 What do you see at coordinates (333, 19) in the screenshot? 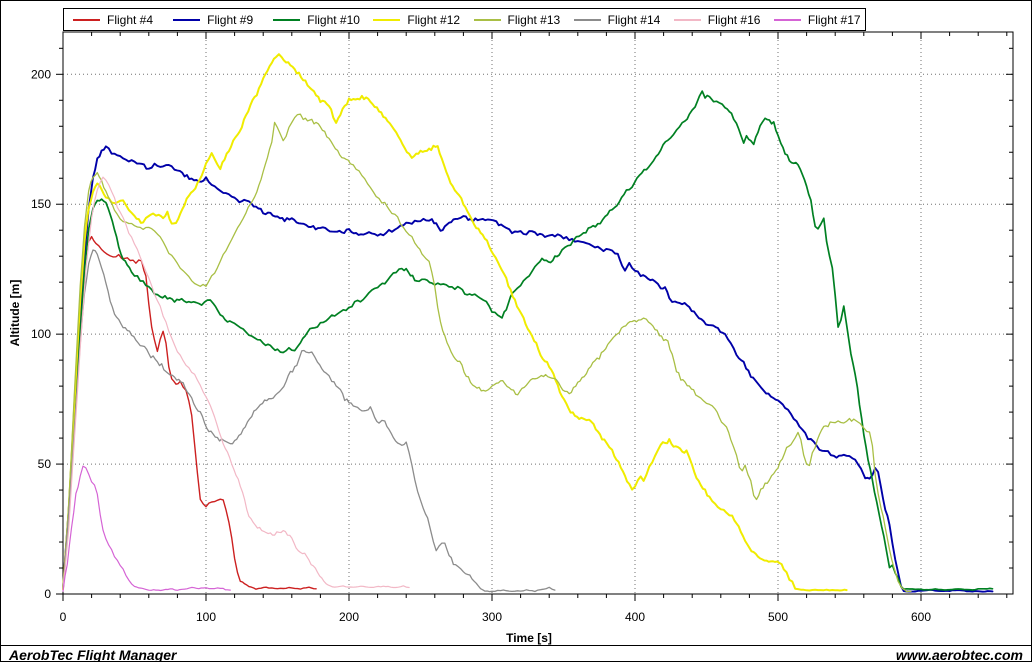
I see `legend-label: Flight #10` at bounding box center [333, 19].